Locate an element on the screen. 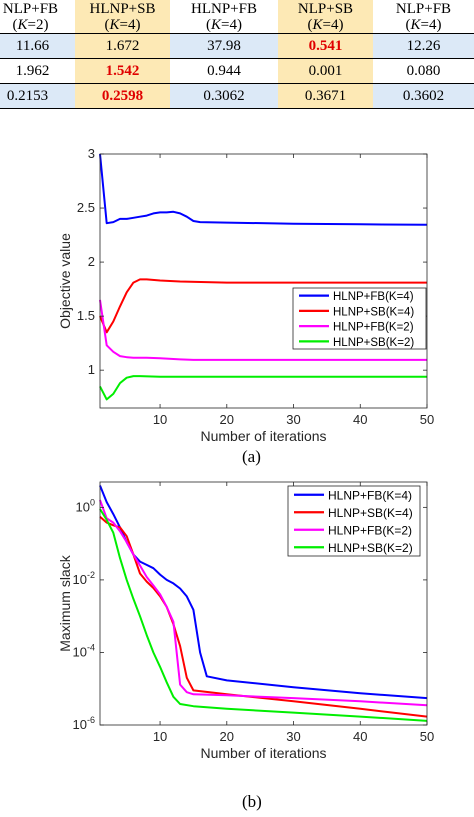  y-tick-exponent: -6 is located at coordinates (91, 720).